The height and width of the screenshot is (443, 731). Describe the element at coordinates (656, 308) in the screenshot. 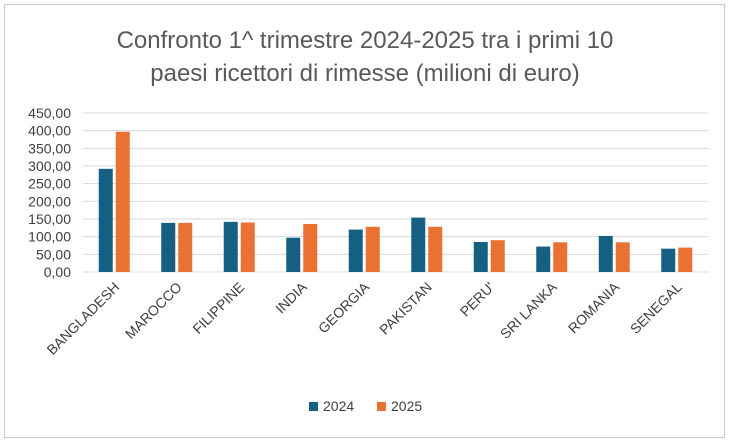

I see `x-category-label: SENEGAL` at that location.